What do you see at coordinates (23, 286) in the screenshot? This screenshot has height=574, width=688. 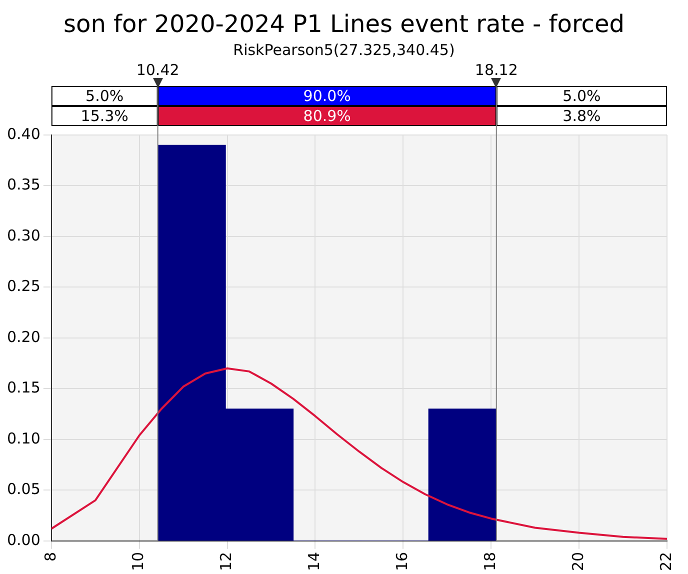 I see `y-tick-label: 0.25` at bounding box center [23, 286].